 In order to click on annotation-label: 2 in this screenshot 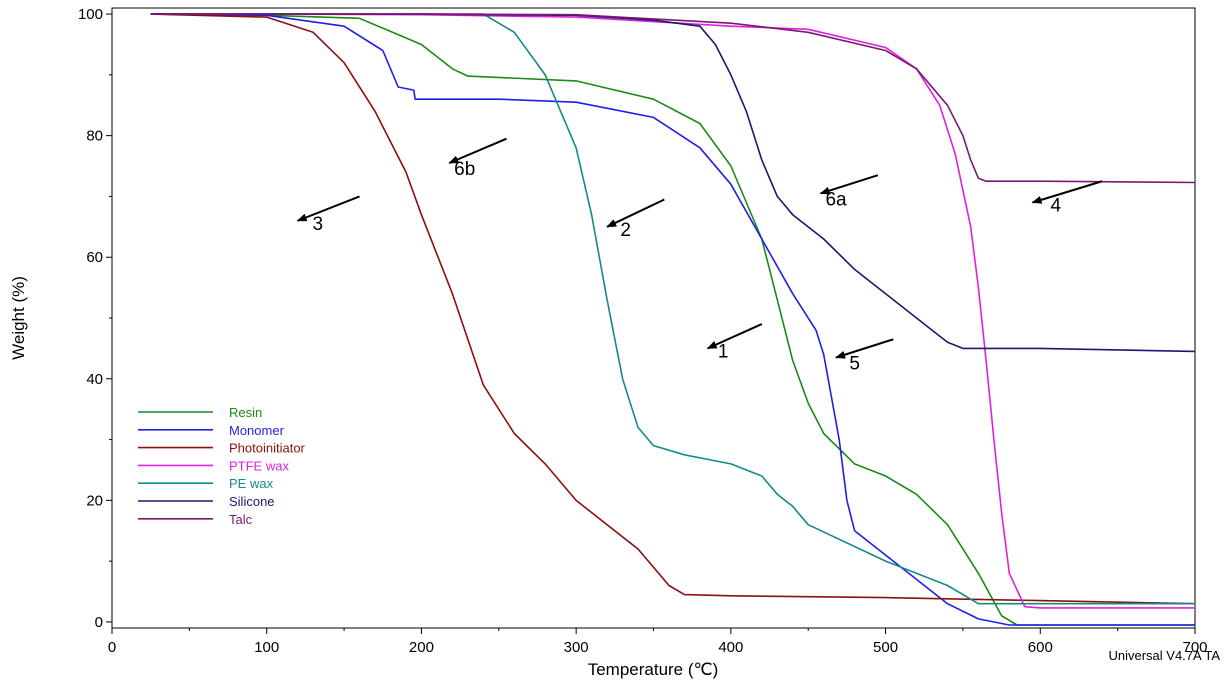, I will do `click(625, 230)`.